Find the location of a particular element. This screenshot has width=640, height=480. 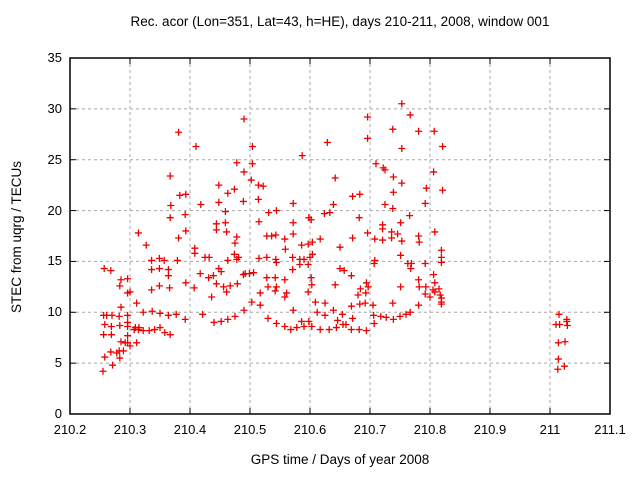

x-tick-label: 210.3 is located at coordinates (130, 429).